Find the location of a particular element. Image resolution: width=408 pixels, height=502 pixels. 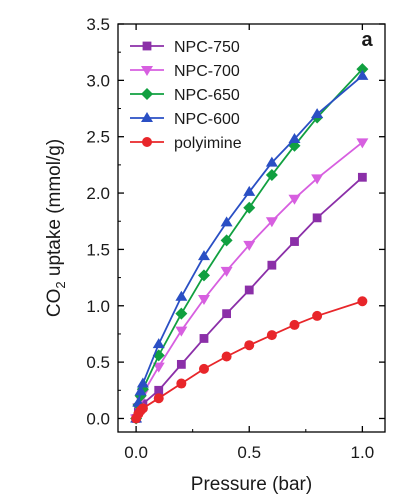

x-tick-label: 0.5 is located at coordinates (249, 452).